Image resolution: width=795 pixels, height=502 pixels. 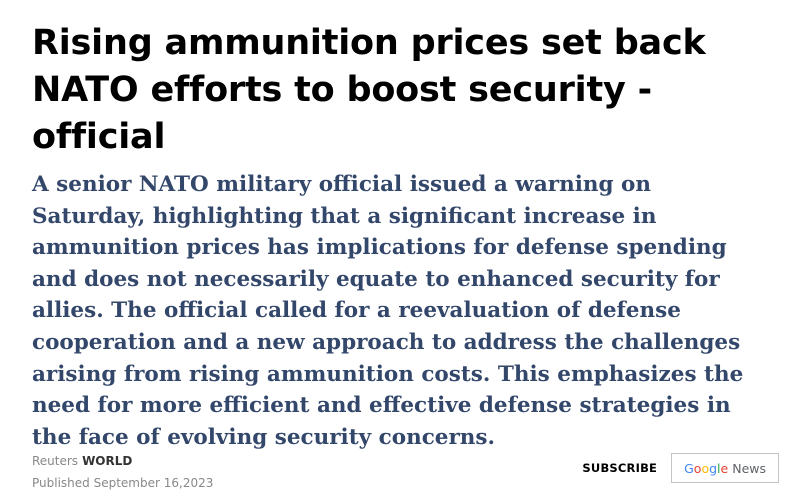 I want to click on article-meta: Reuters WORLD Published September 16,2023, so click(x=122, y=472).